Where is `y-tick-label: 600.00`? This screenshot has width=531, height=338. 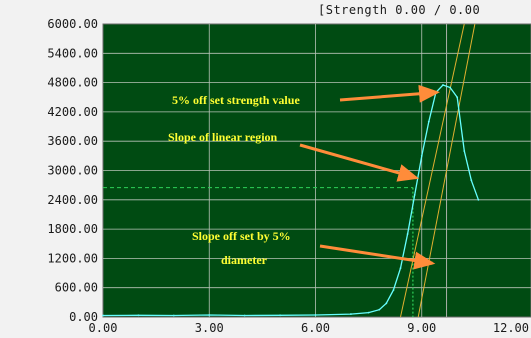
y-tick-label: 600.00 is located at coordinates (76, 288).